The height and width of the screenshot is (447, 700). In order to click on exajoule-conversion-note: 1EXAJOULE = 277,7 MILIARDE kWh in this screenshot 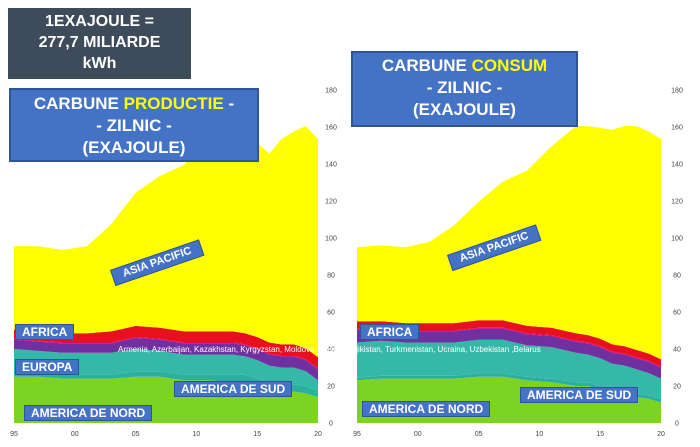, I will do `click(99, 43)`.